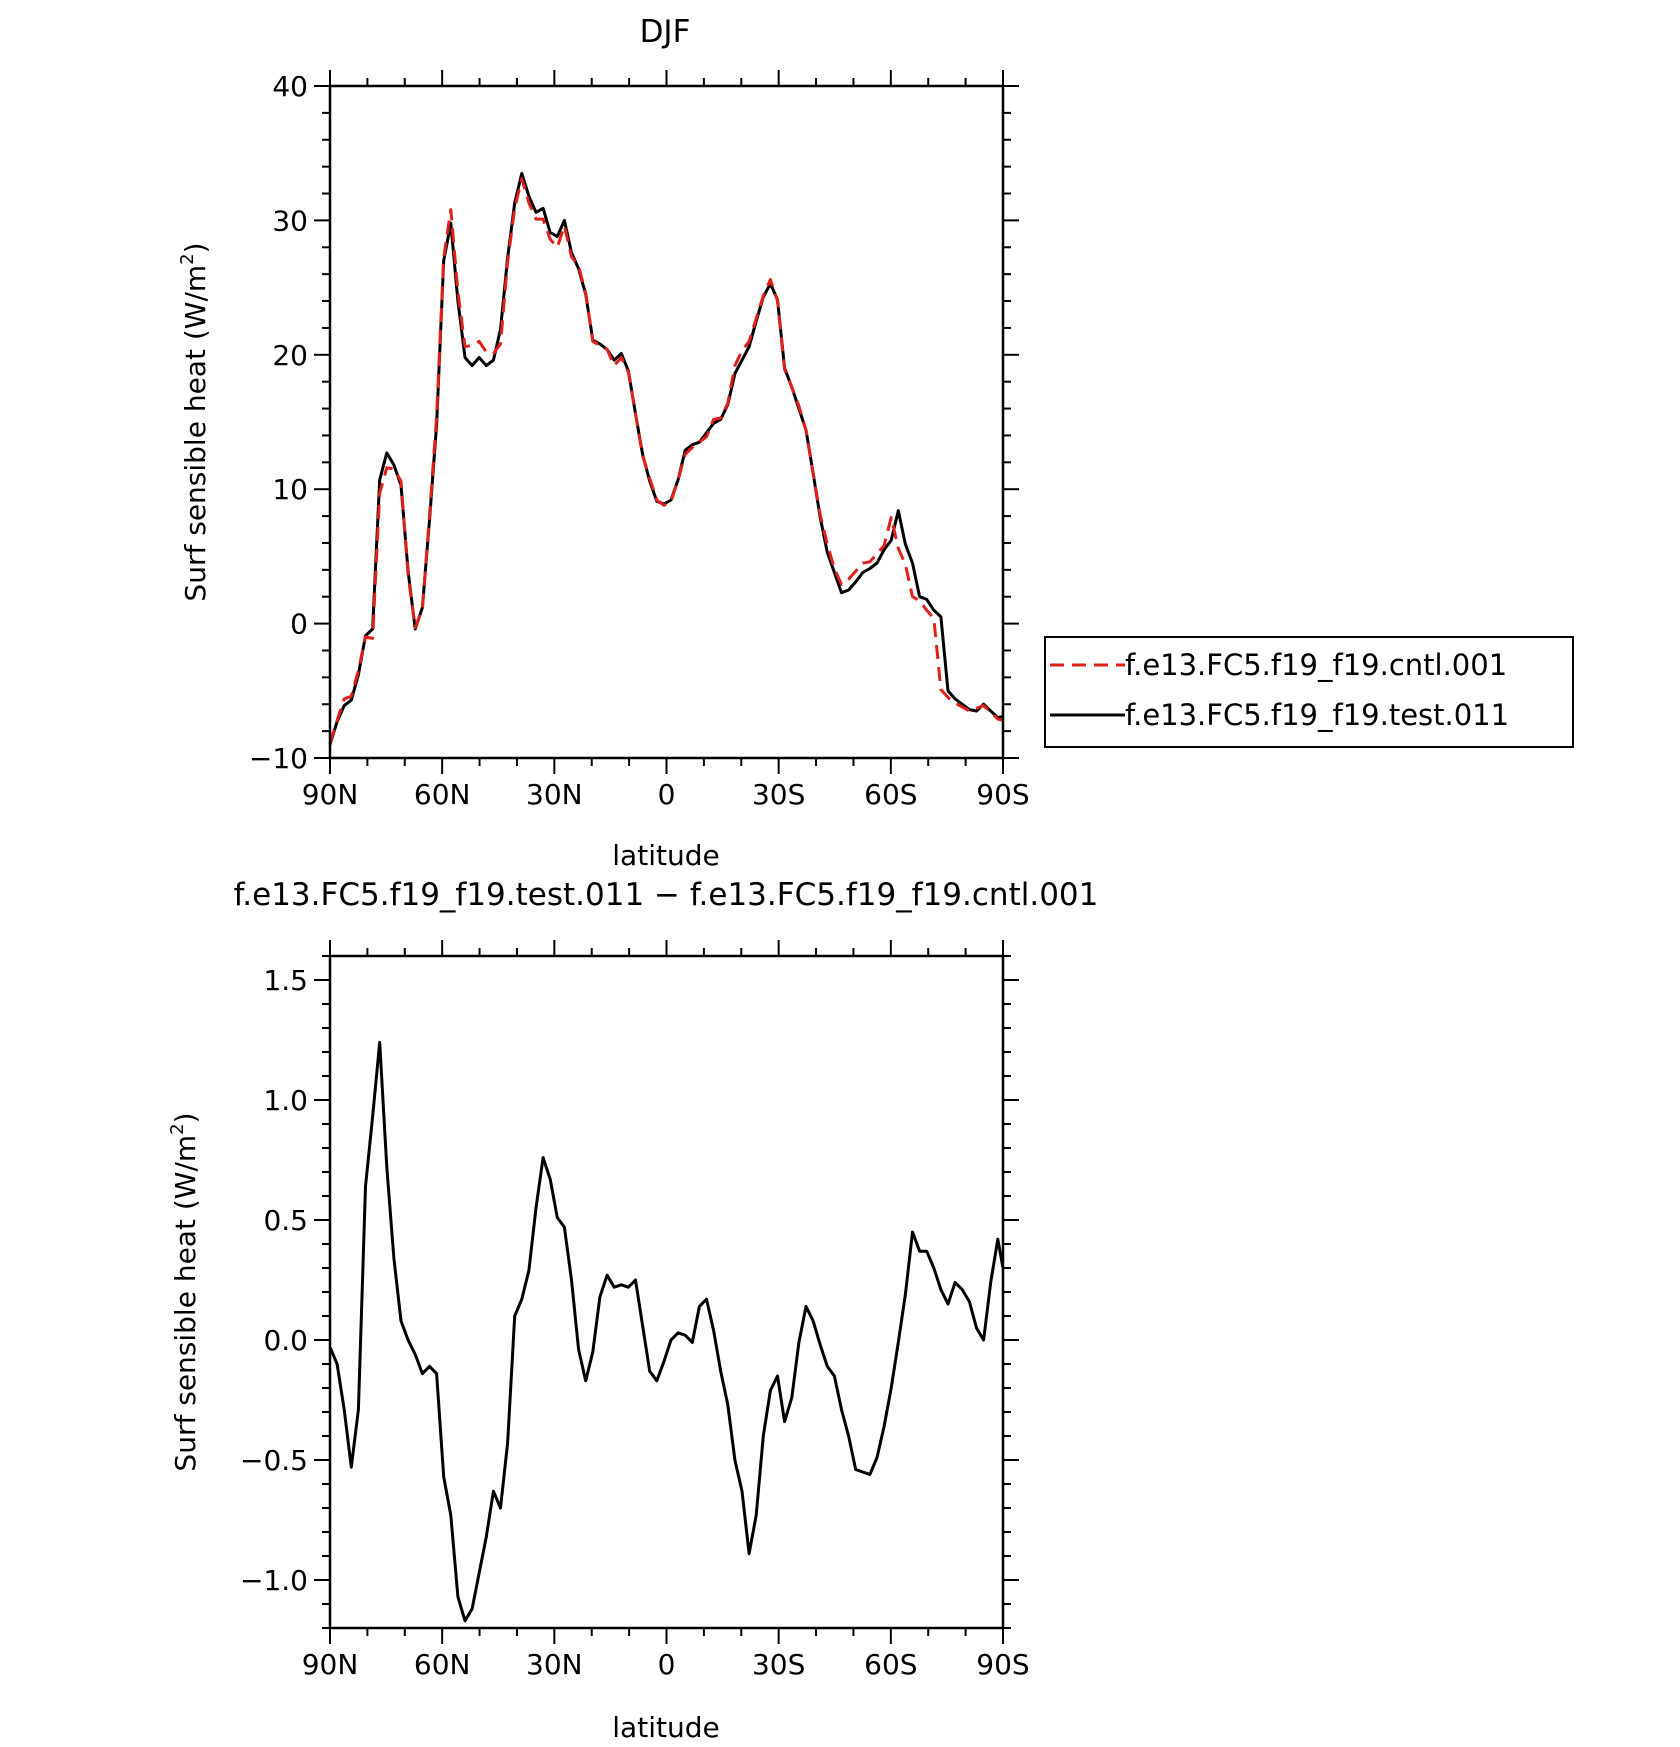 This screenshot has width=1680, height=1747. What do you see at coordinates (665, 1727) in the screenshot?
I see `bottom-chart-x-axis-label: latitude` at bounding box center [665, 1727].